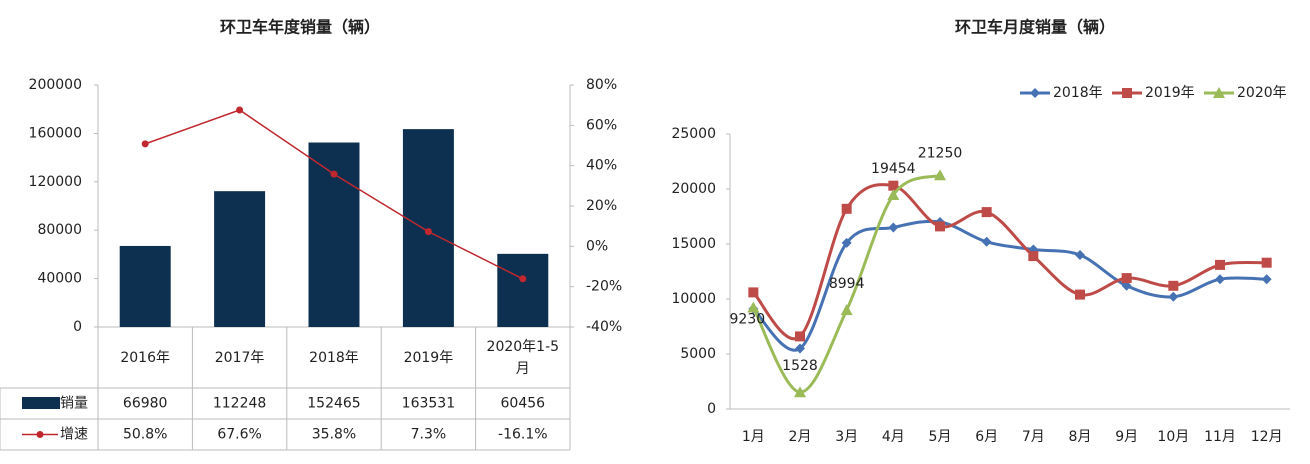 This screenshot has width=1310, height=464. I want to click on y-tick-label: 5000, so click(698, 354).